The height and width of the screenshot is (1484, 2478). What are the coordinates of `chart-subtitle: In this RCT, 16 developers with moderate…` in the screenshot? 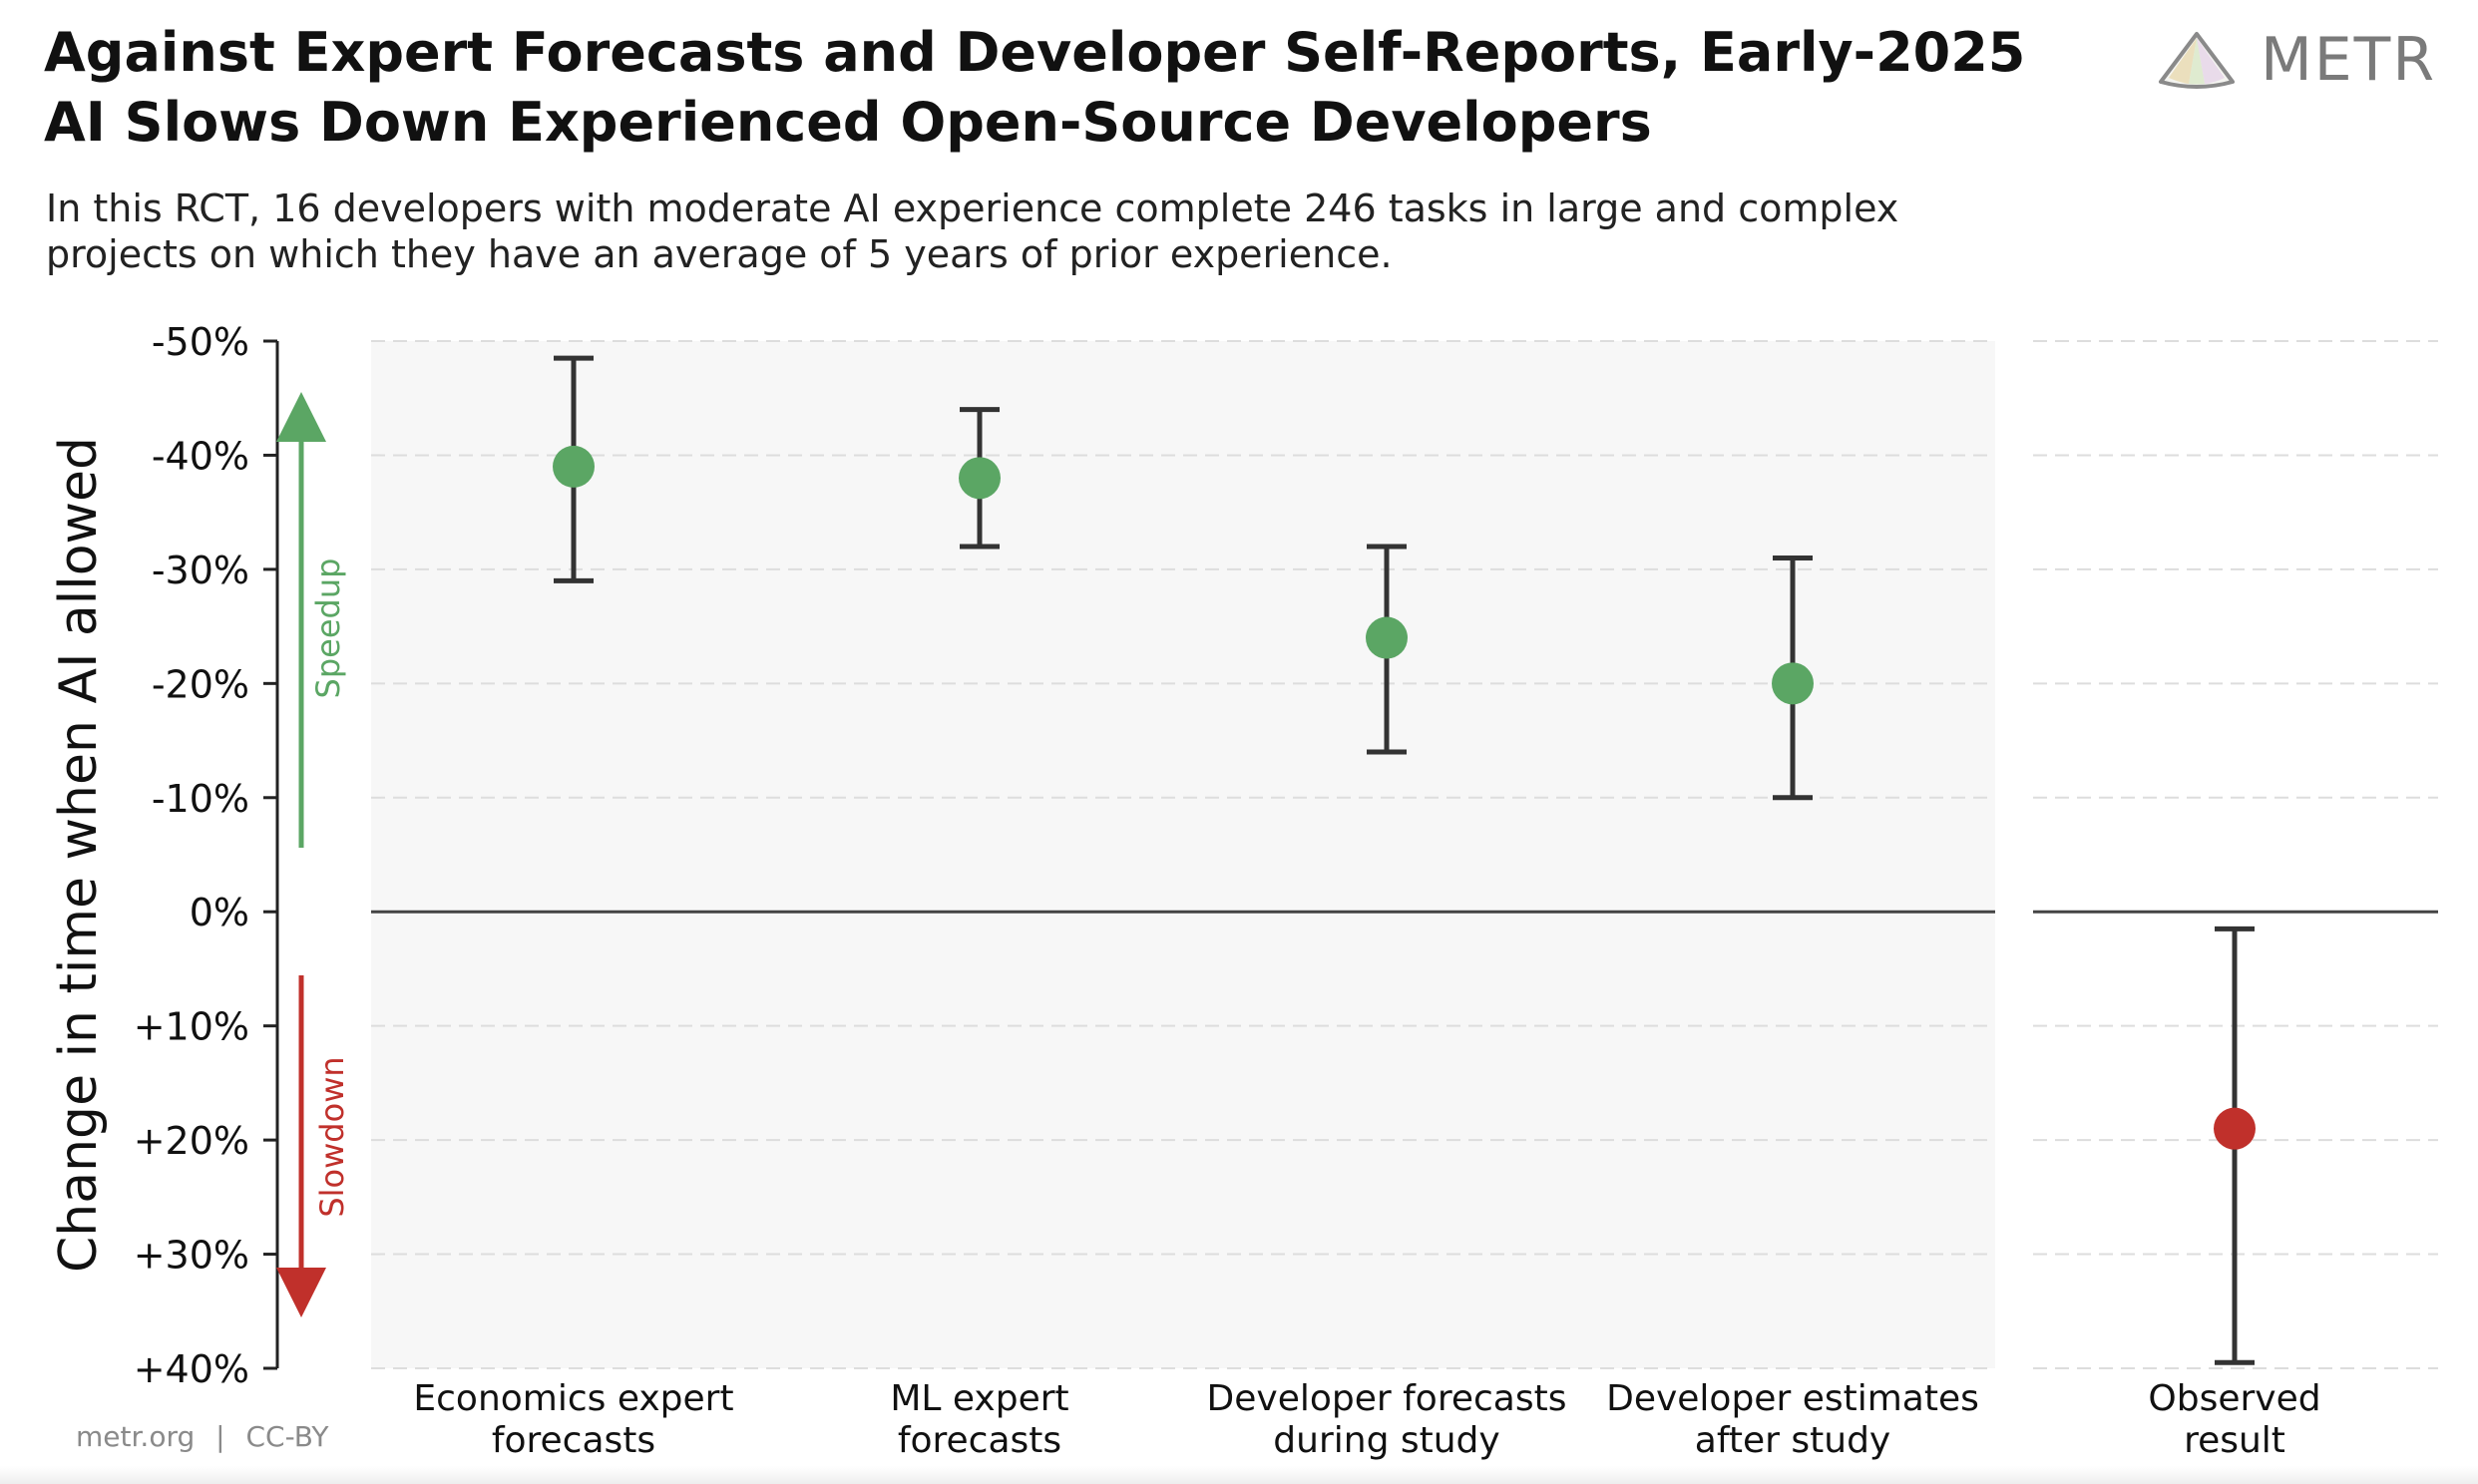 It's located at (972, 231).